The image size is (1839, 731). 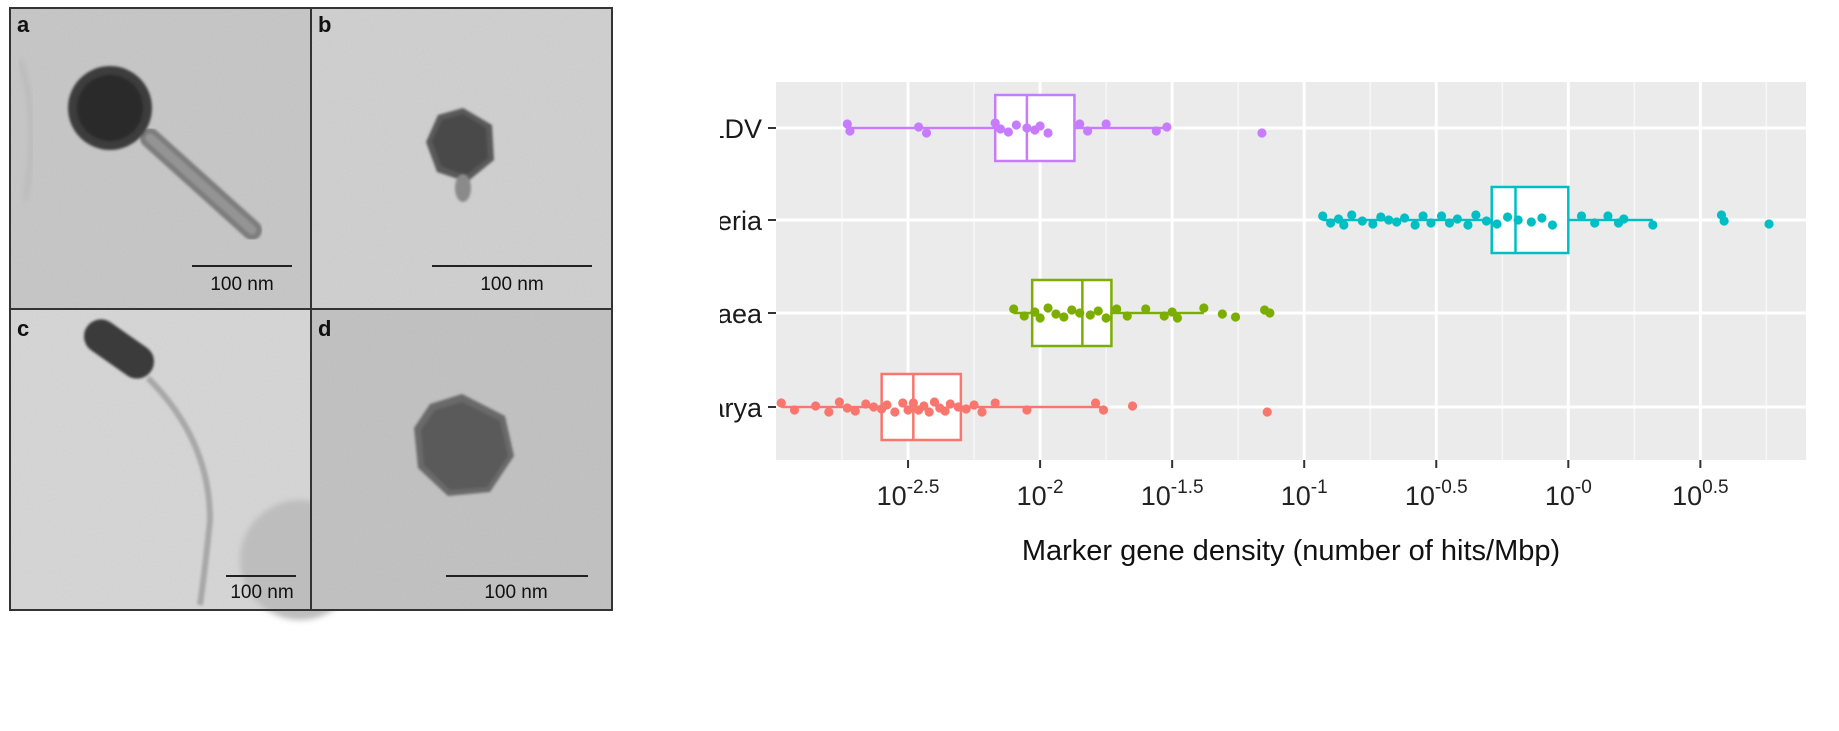 What do you see at coordinates (908, 494) in the screenshot?
I see `x-tick-label: 10-2.5` at bounding box center [908, 494].